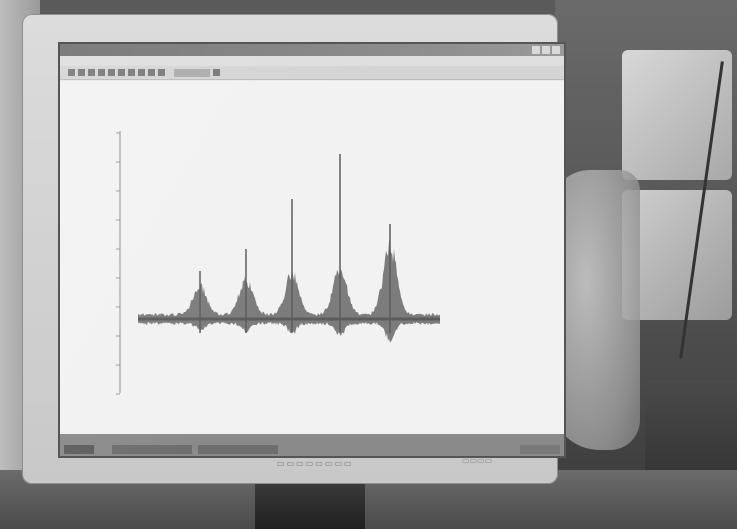  I want to click on start-button, so click(79, 449).